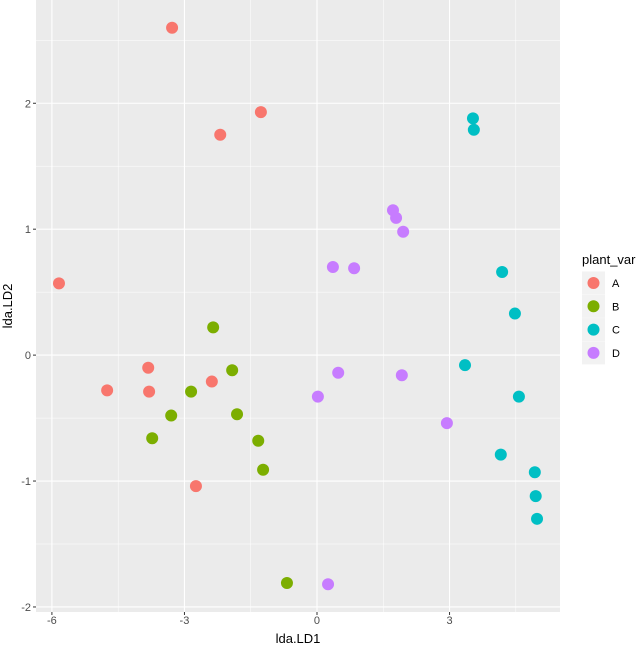 This screenshot has height=647, width=642. Describe the element at coordinates (616, 331) in the screenshot. I see `legend-label-C: C` at that location.